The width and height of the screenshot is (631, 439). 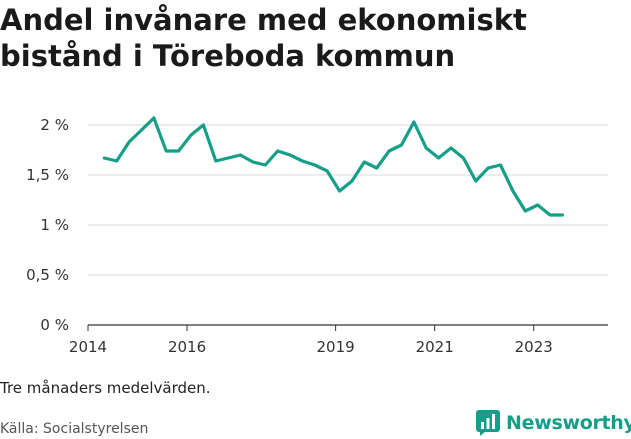 I want to click on y-tick-label: 0,5 %, so click(x=47, y=275).